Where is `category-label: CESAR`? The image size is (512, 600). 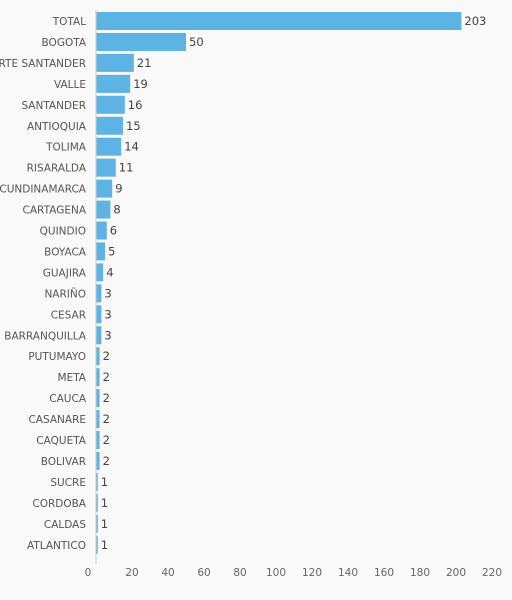 category-label: CESAR is located at coordinates (68, 315).